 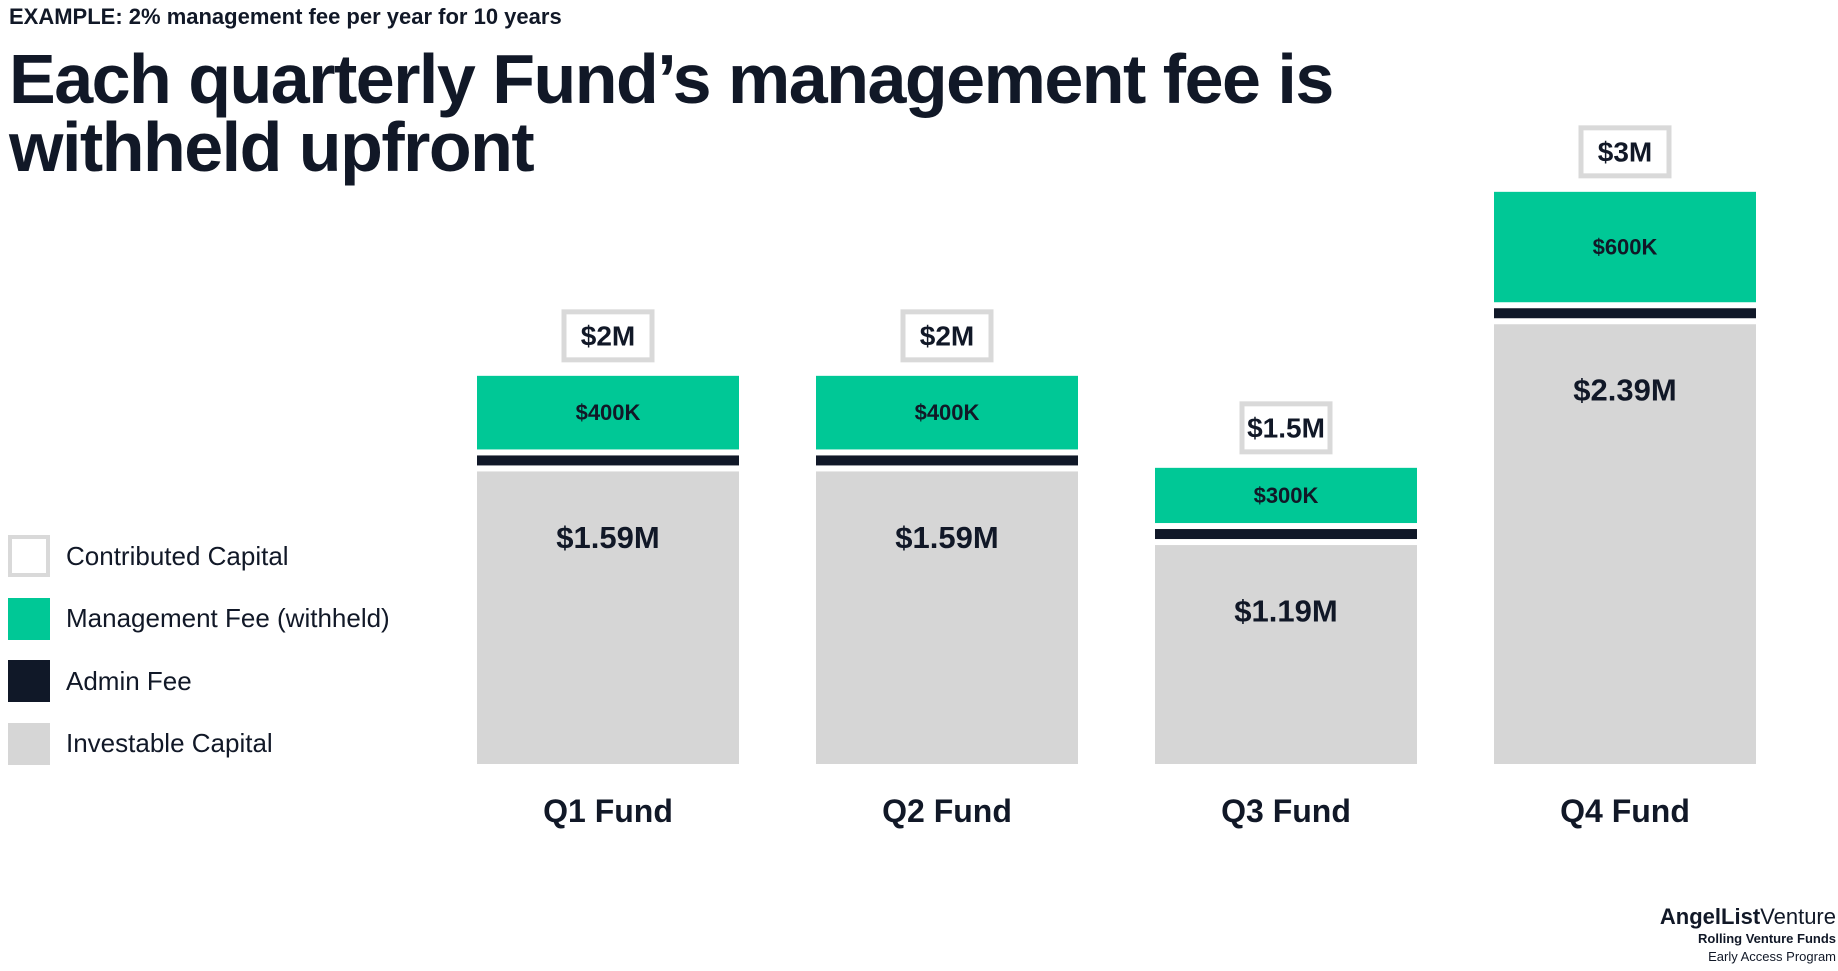 I want to click on data-label-management-fee-q3-fund: $300K, so click(x=1286, y=495).